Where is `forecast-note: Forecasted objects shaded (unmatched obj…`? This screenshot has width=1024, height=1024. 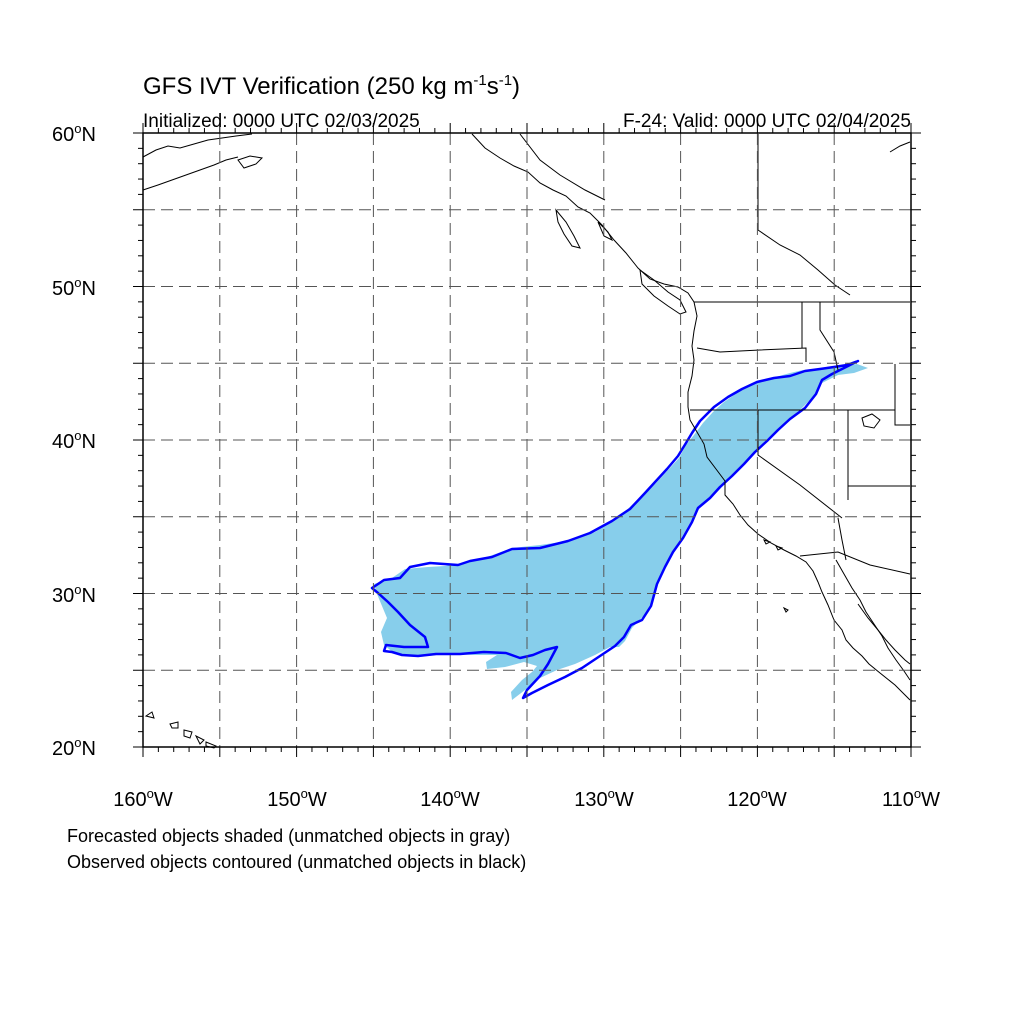
forecast-note: Forecasted objects shaded (unmatched obj… is located at coordinates (289, 836).